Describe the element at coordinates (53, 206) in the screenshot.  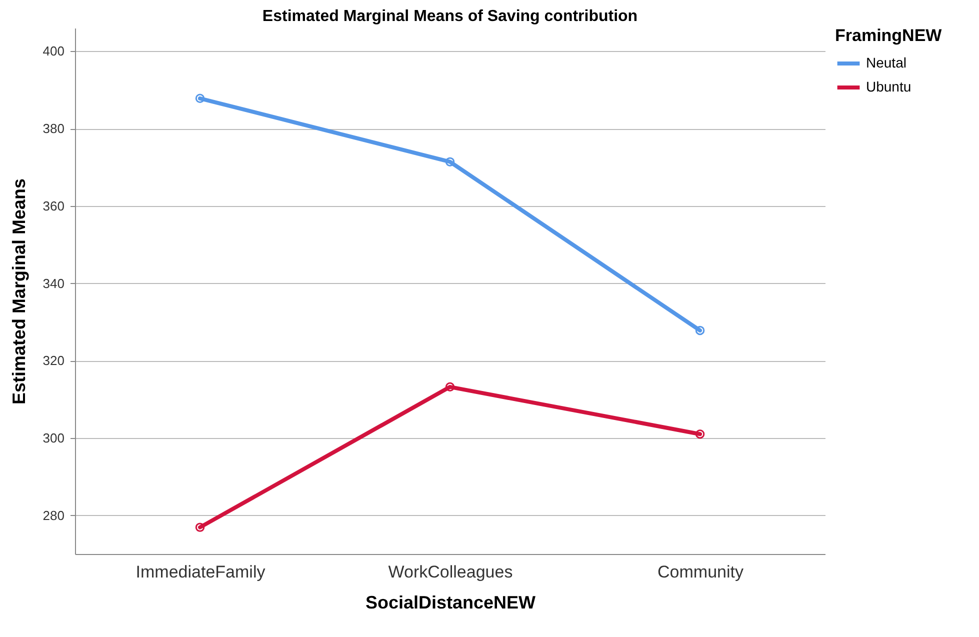
I see `y-tick-label: 360` at that location.